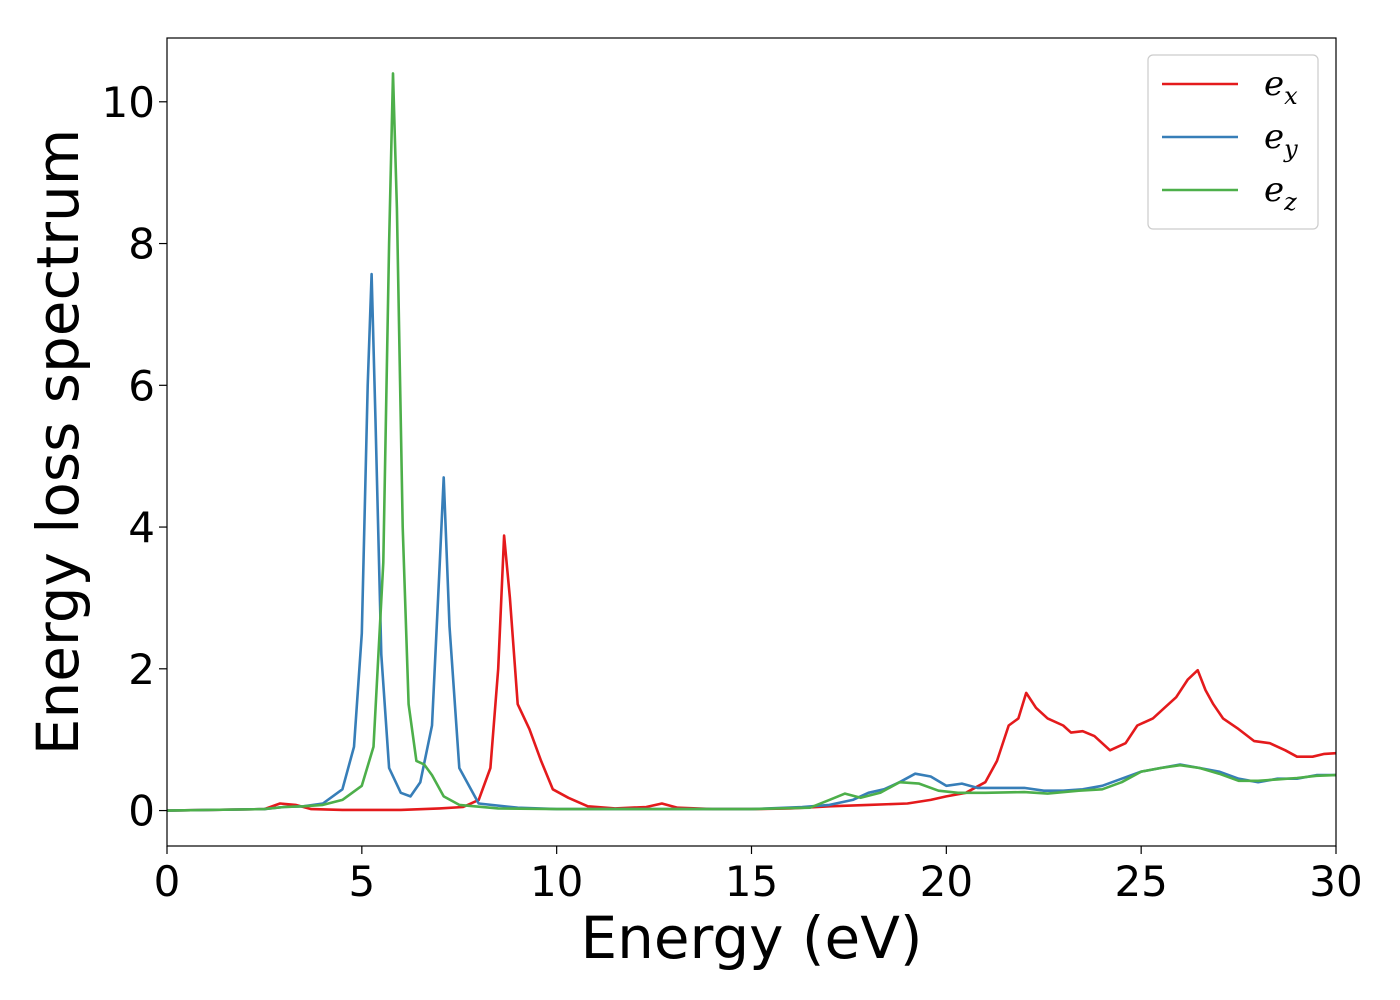  I want to click on legend-label-y: ey, so click(1281, 140).